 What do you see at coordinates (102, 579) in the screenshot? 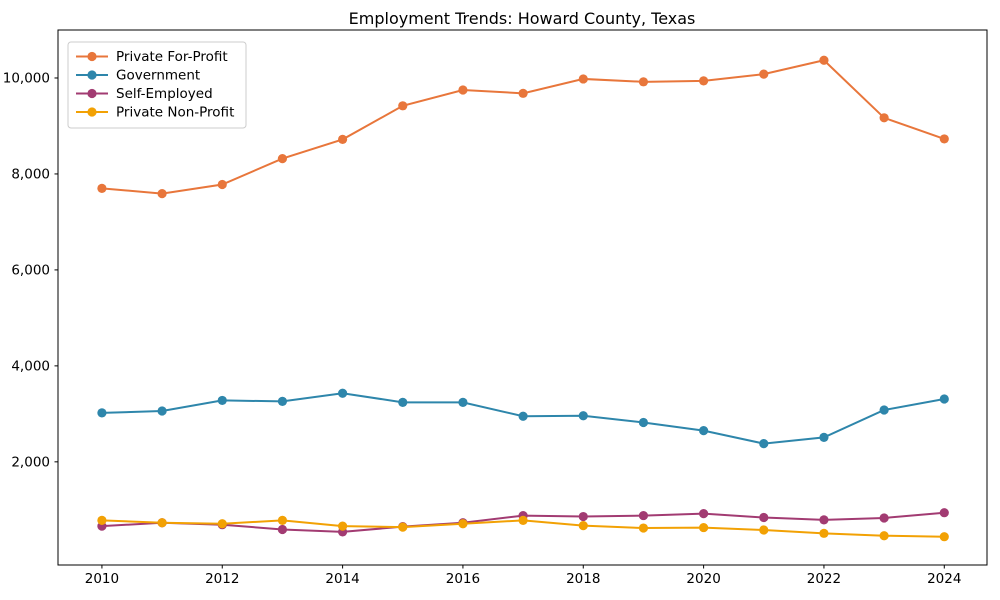
I see `x-tick-label: 2010` at bounding box center [102, 579].